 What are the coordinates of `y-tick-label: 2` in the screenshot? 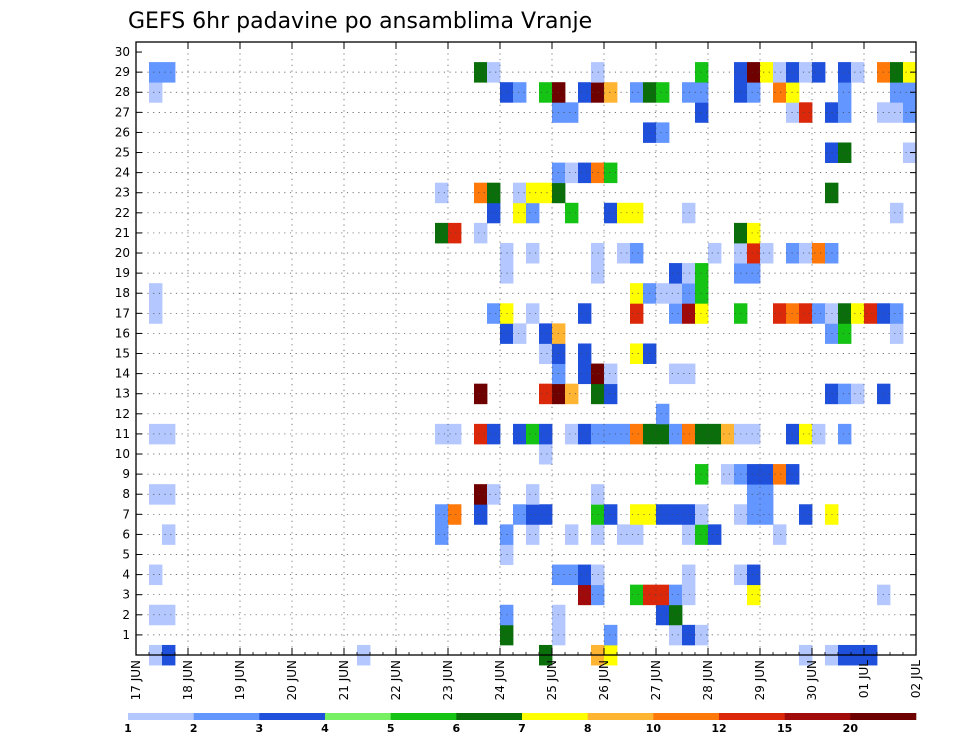 It's located at (126, 615).